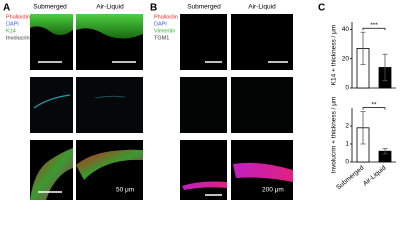 The width and height of the screenshot is (400, 240). Describe the element at coordinates (334, 55) in the screenshot. I see `y-axis-label: K14 + thickness / μm` at that location.